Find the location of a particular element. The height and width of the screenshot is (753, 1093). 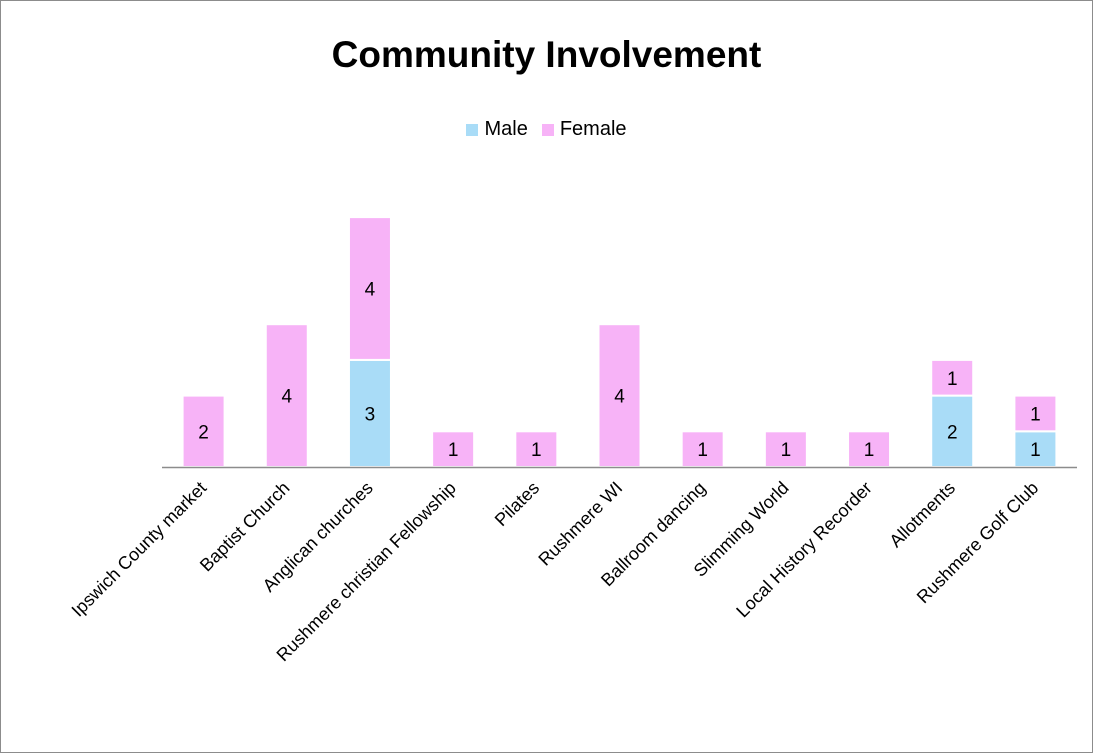

category-label-3: Rushmere christian Fellowship is located at coordinates (366, 571).